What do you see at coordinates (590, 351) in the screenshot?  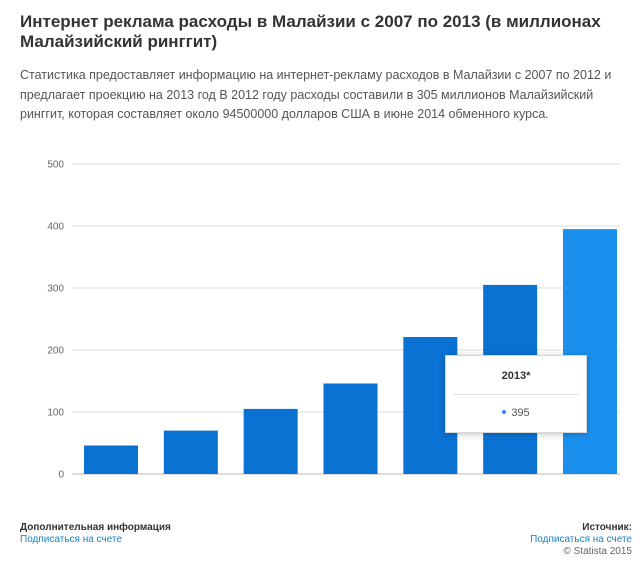 I see `bar-2013` at bounding box center [590, 351].